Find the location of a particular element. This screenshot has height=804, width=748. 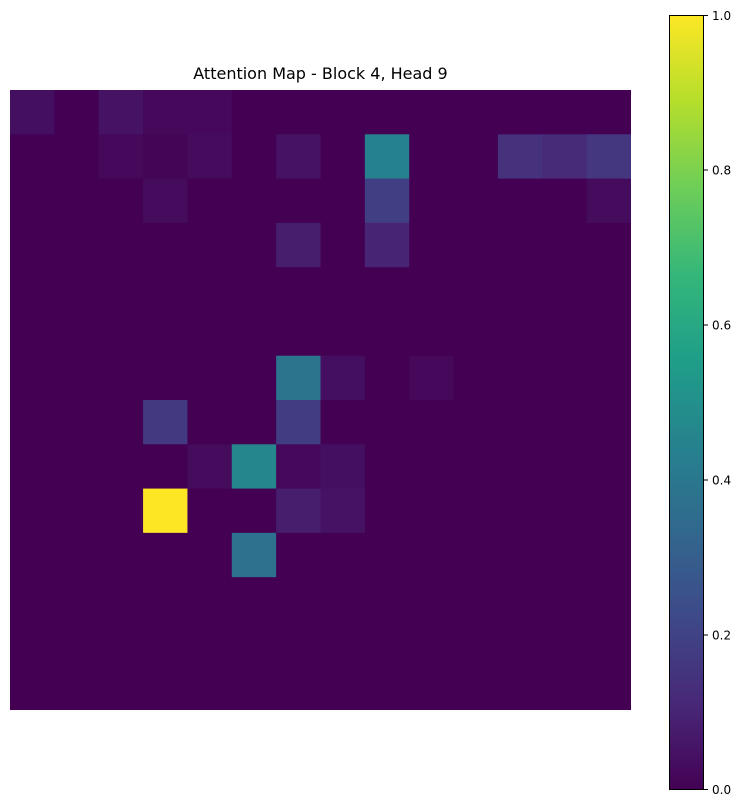

colorbar-frame is located at coordinates (686, 402).